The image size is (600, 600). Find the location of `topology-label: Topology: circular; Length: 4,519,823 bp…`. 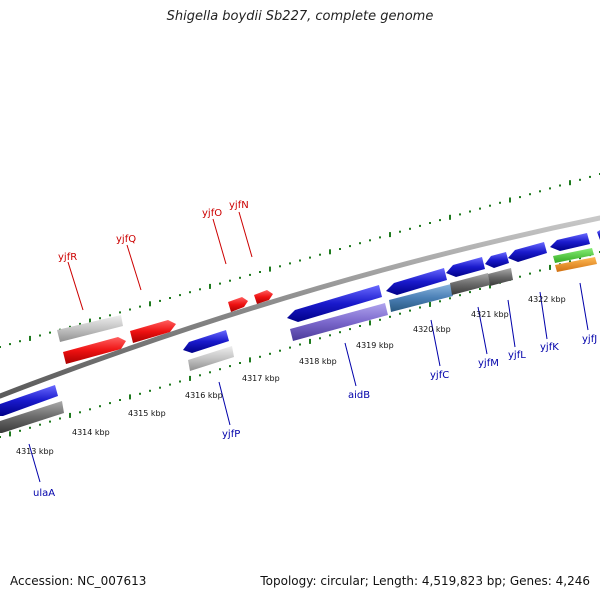

topology-label: Topology: circular; Length: 4,519,823 bp… is located at coordinates (425, 581).